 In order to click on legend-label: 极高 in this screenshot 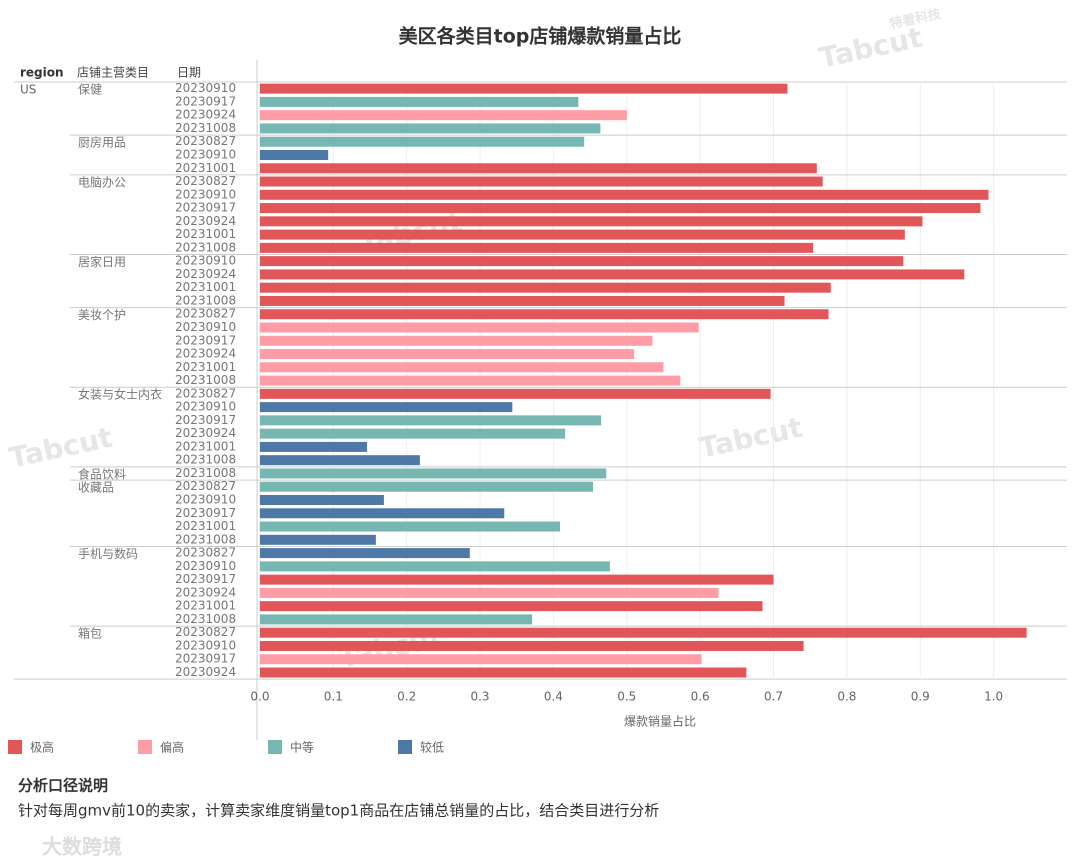, I will do `click(42, 747)`.